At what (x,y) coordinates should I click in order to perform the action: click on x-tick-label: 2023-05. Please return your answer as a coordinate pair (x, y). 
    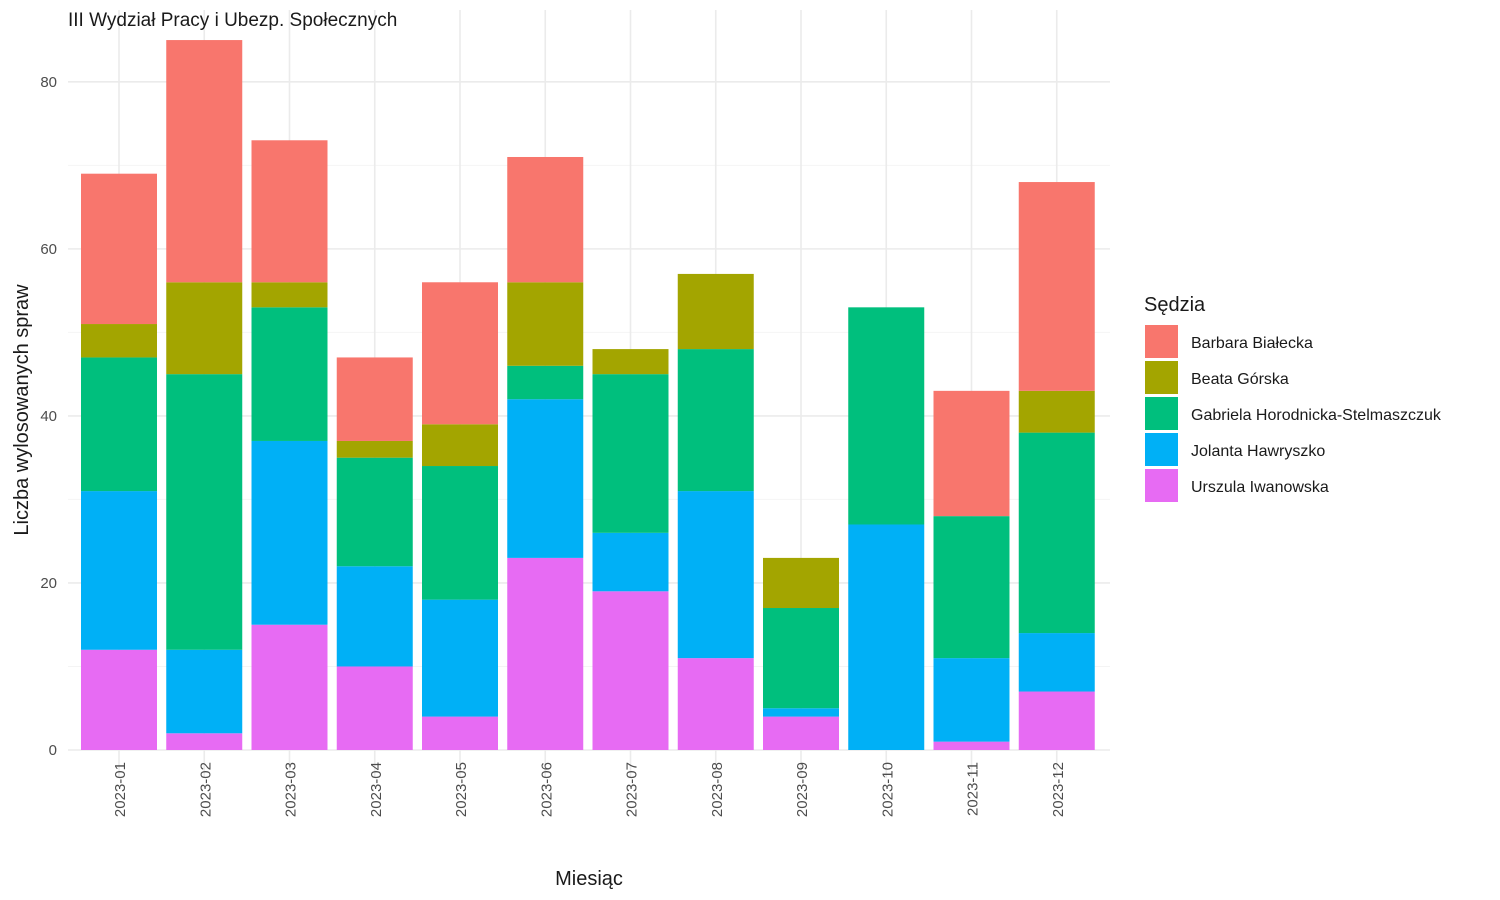
    Looking at the image, I should click on (461, 789).